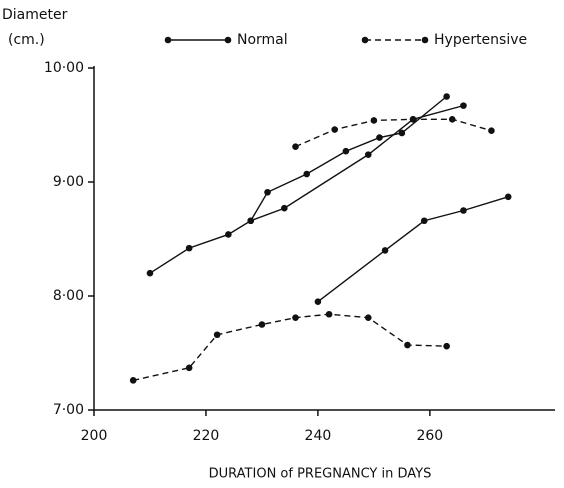 The image size is (564, 488). I want to click on x-tick-label: 260, so click(429, 436).